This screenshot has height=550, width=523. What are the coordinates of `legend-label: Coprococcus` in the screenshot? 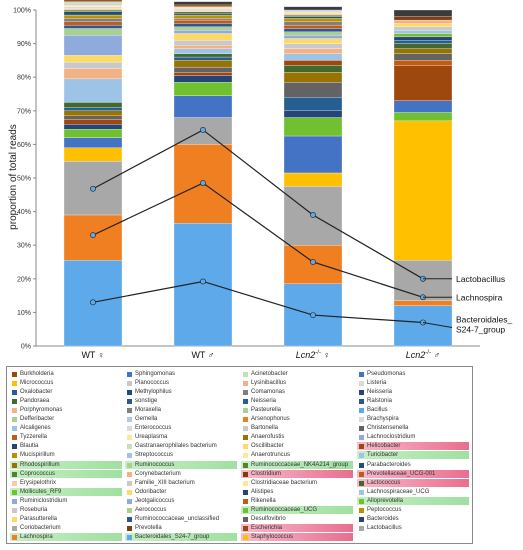 It's located at (38, 473).